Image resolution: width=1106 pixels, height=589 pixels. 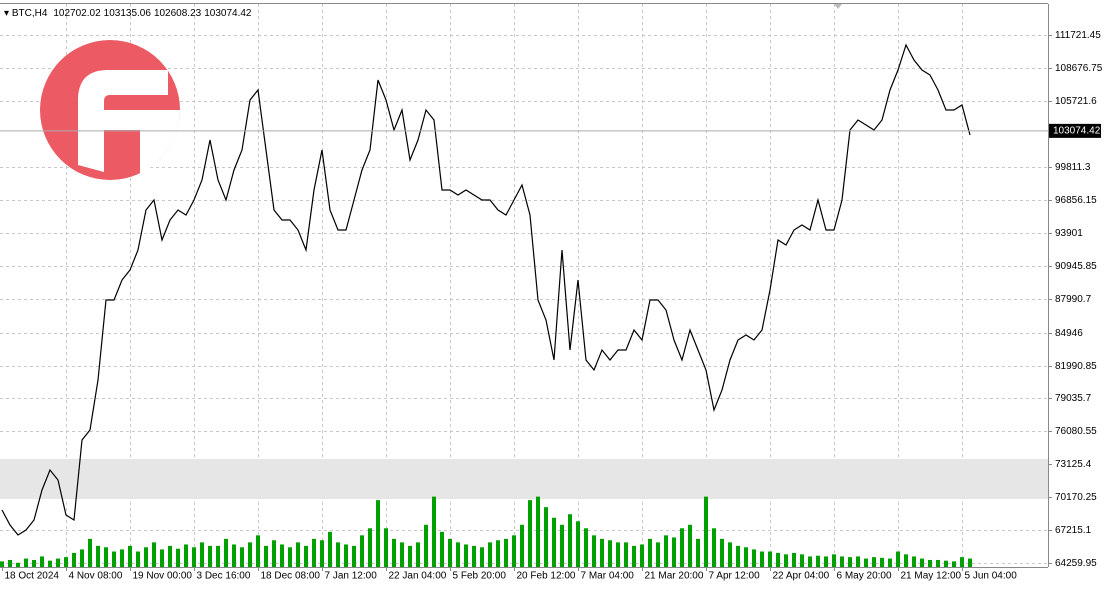 I want to click on y-tick-label: 96856.15, so click(x=1076, y=200).